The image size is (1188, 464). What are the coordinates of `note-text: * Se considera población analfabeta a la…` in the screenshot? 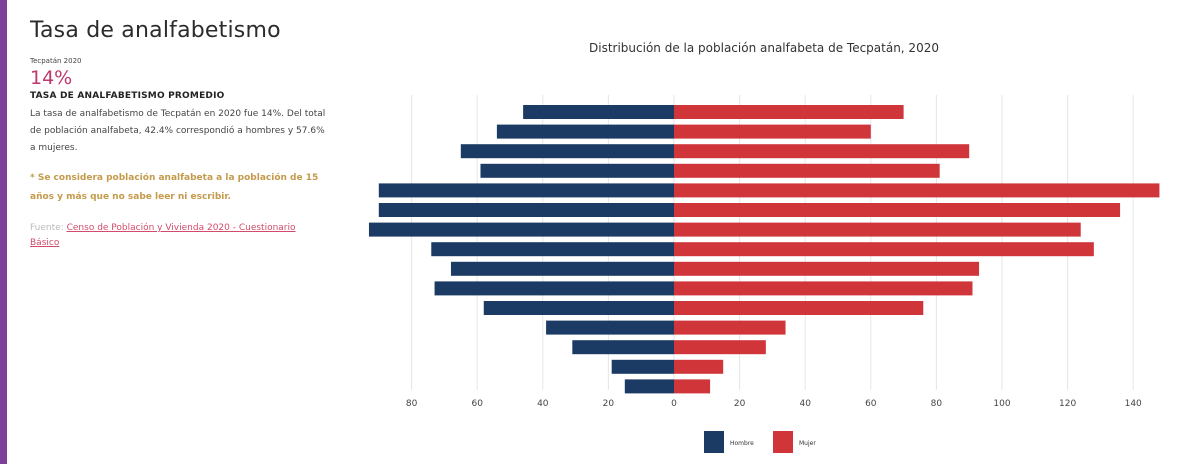 It's located at (174, 187).